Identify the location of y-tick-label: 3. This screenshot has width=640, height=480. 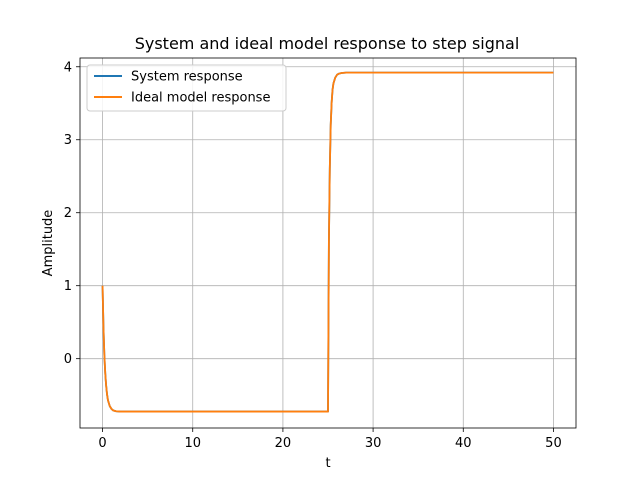
(68, 140).